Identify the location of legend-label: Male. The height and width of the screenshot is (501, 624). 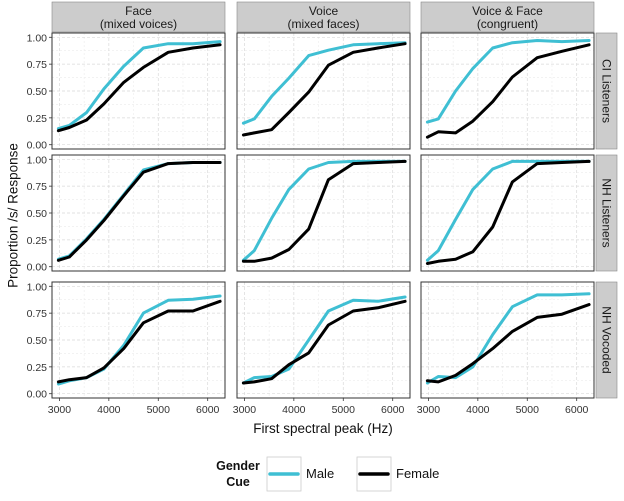
(320, 473).